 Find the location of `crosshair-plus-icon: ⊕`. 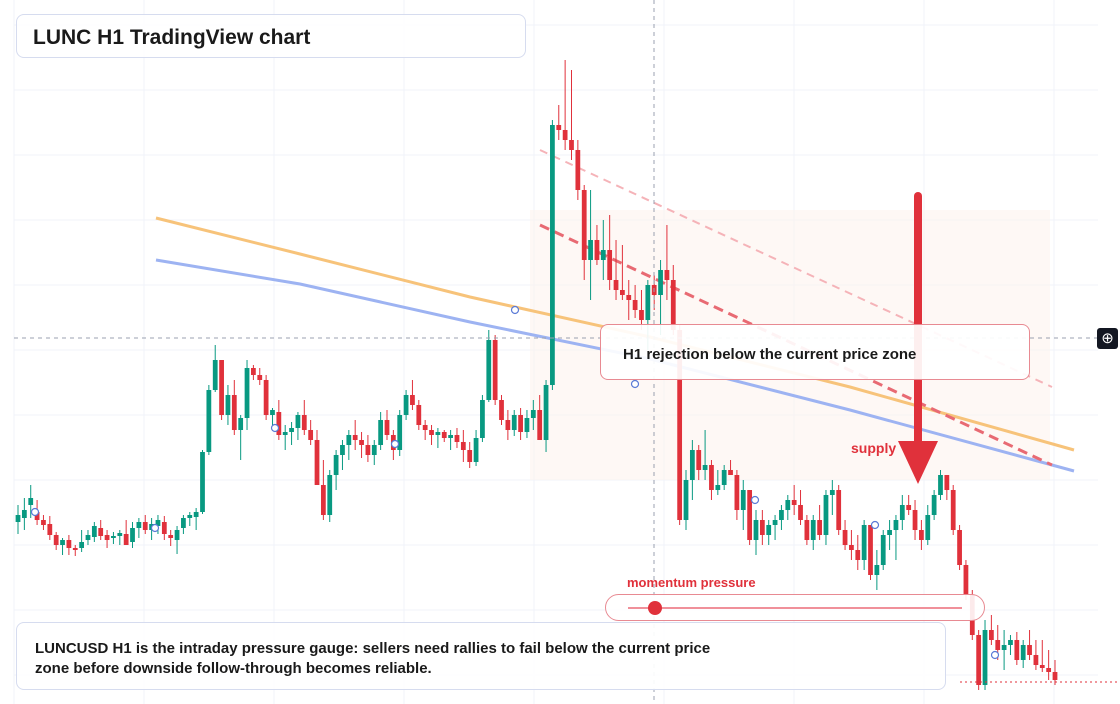

crosshair-plus-icon: ⊕ is located at coordinates (1107, 338).